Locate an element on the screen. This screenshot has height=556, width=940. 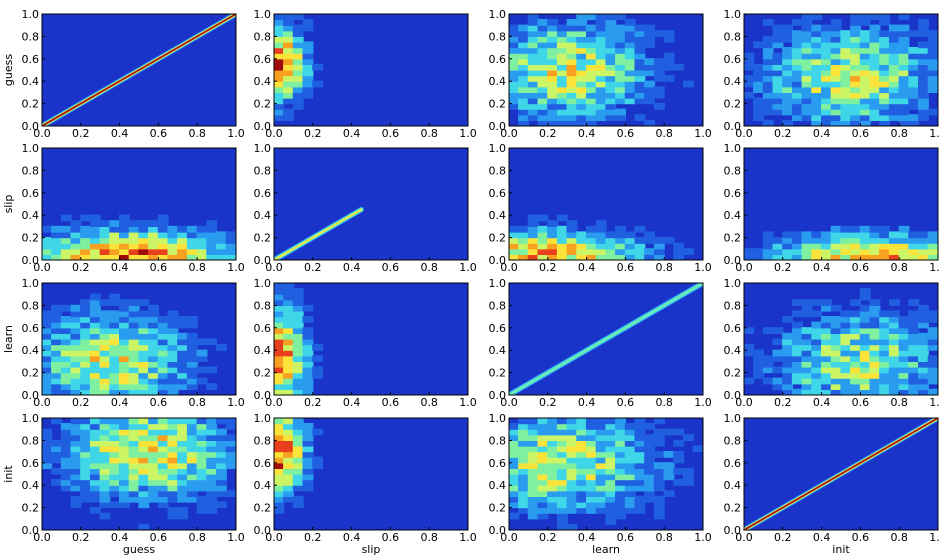
x-tick-label: 0.8 is located at coordinates (664, 402).